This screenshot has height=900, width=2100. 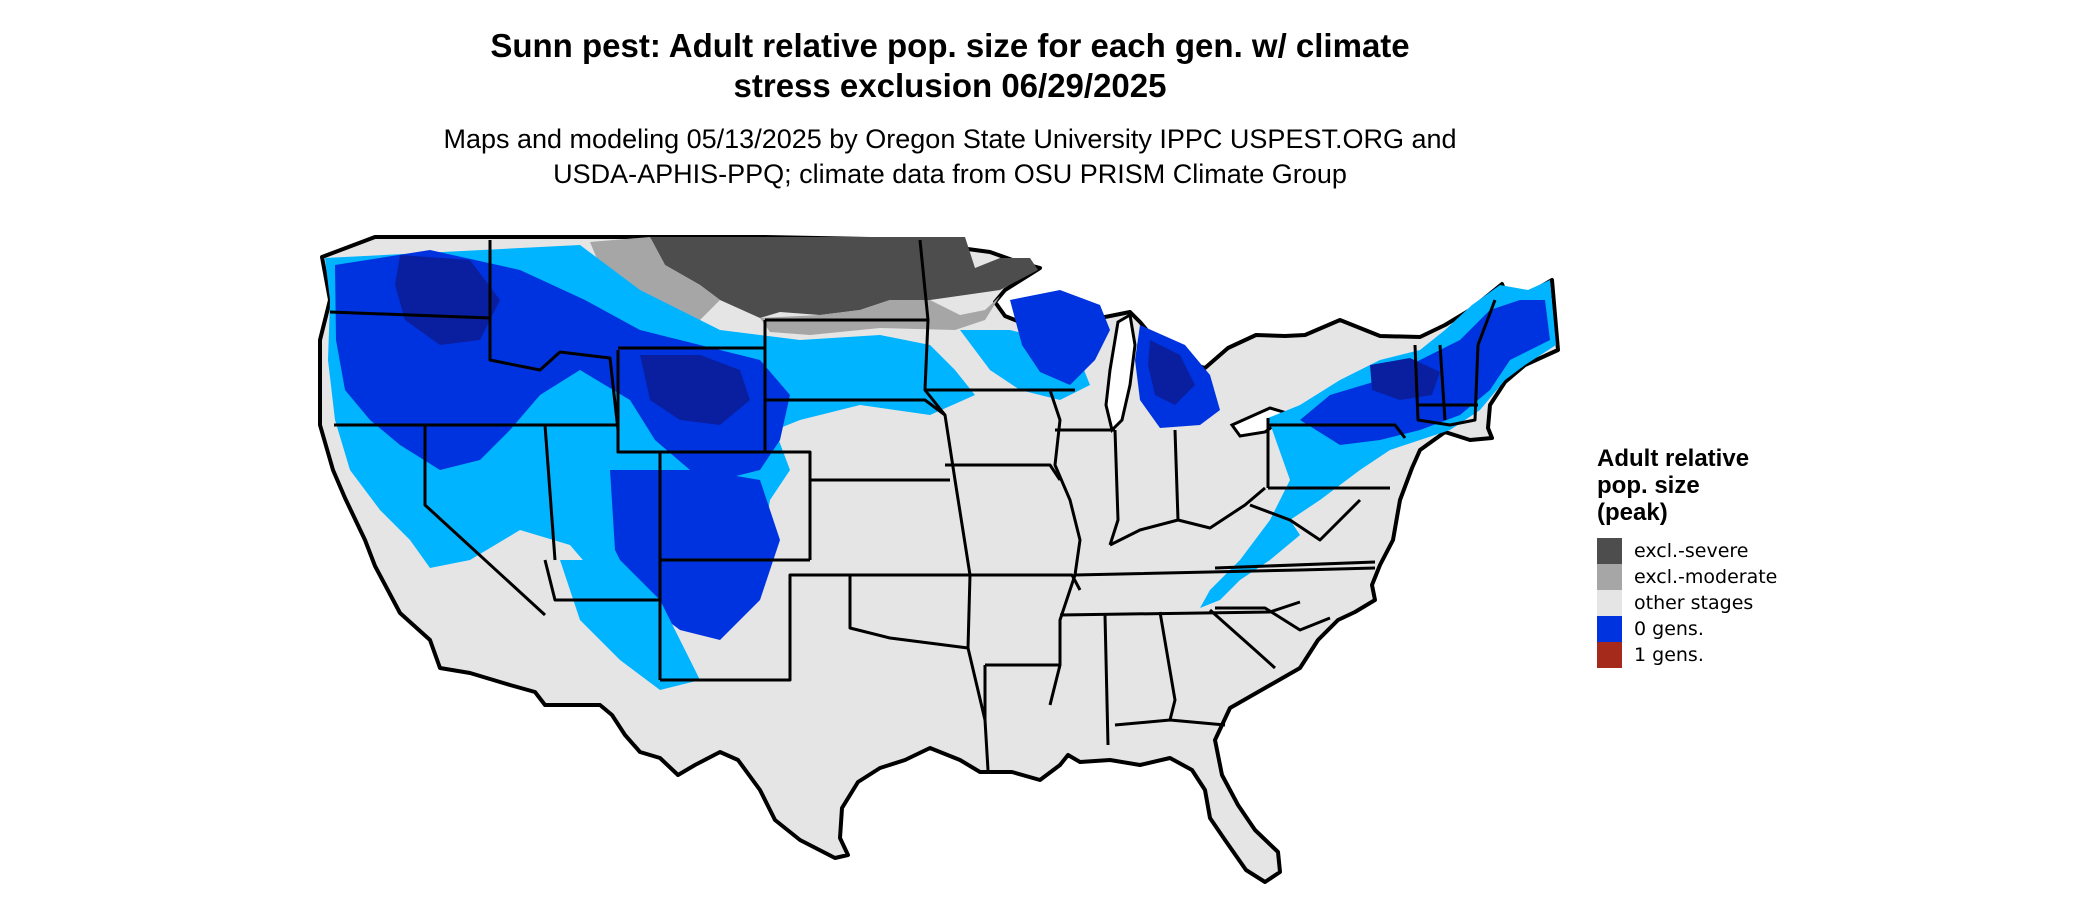 What do you see at coordinates (655, 278) in the screenshot?
I see `zone-excl-moderate-north` at bounding box center [655, 278].